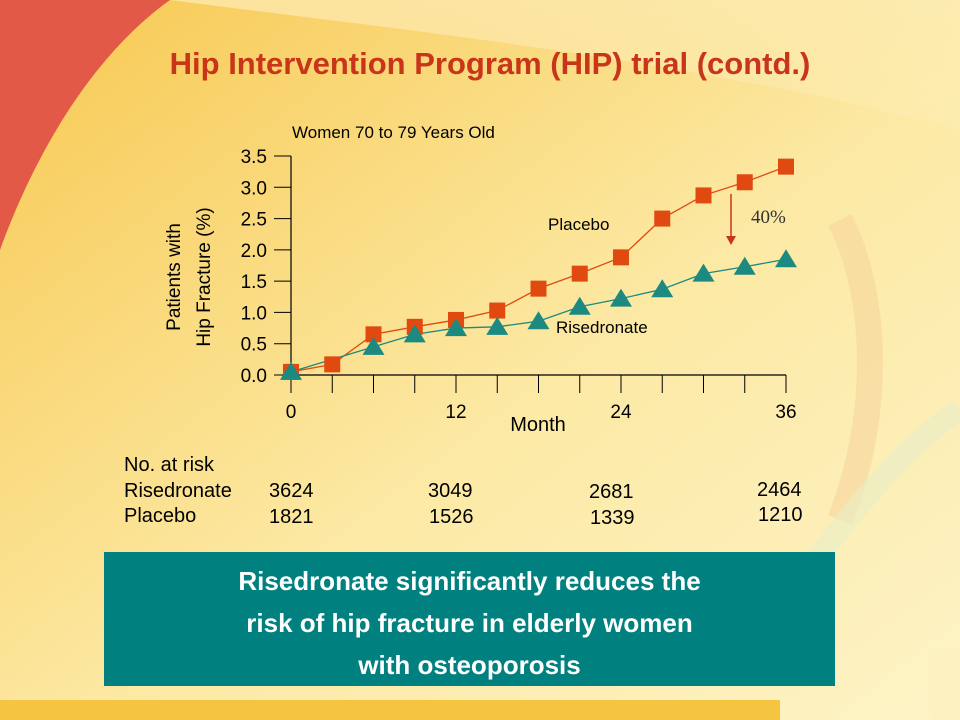 This screenshot has height=720, width=960. What do you see at coordinates (160, 516) in the screenshot?
I see `at-risk-row-label: Placebo` at bounding box center [160, 516].